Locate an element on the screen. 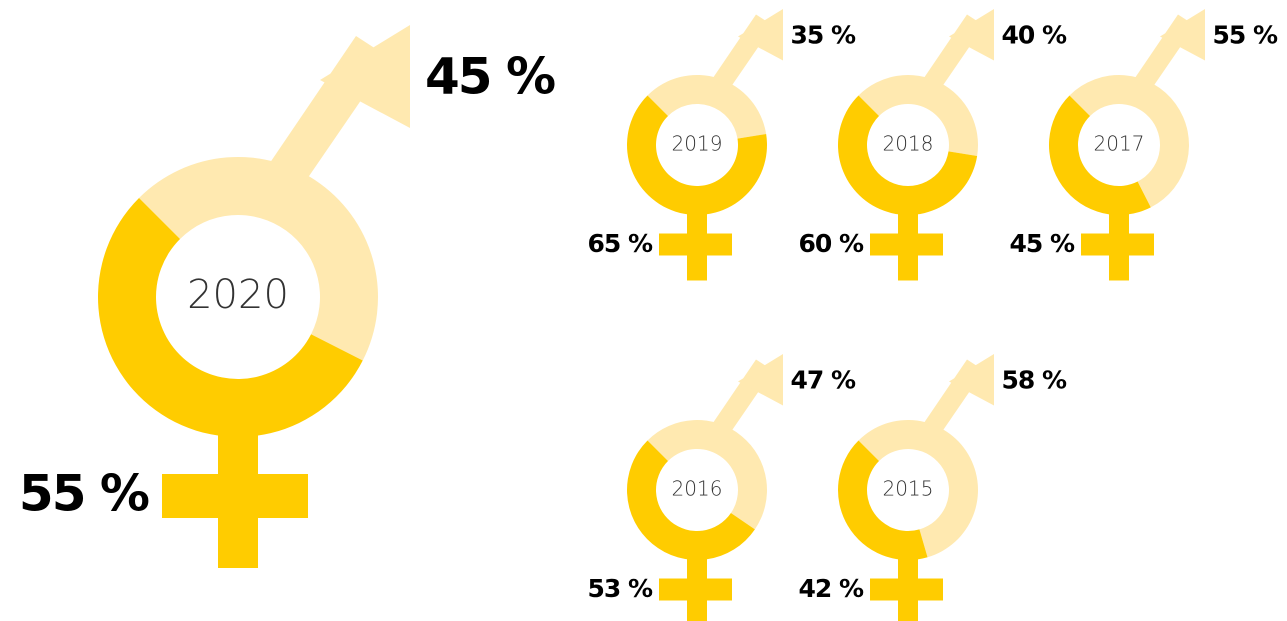 This screenshot has width=1287, height=621. gender-chart: 2016 47 % 53 % is located at coordinates (722, 487).